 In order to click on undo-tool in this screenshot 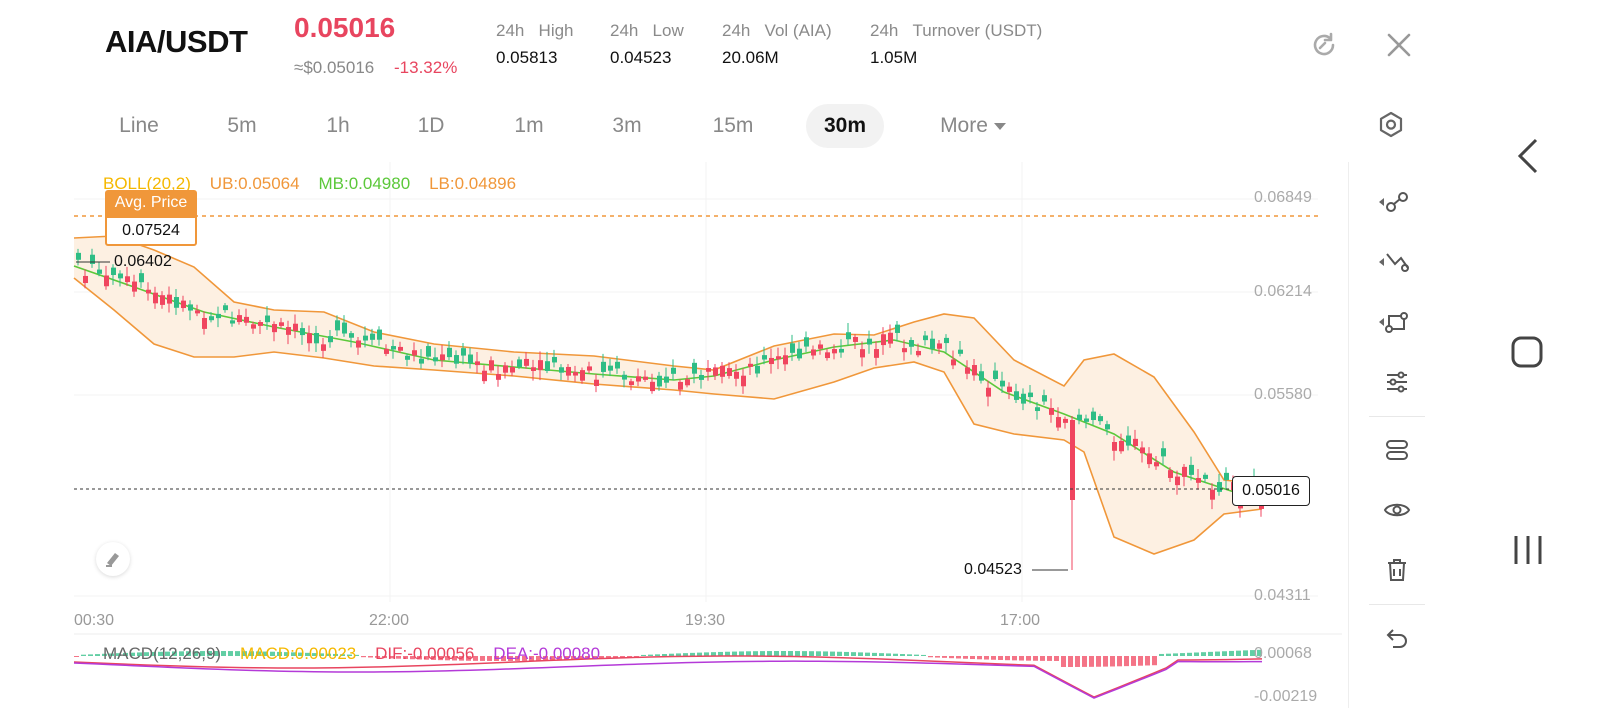, I will do `click(1397, 638)`.